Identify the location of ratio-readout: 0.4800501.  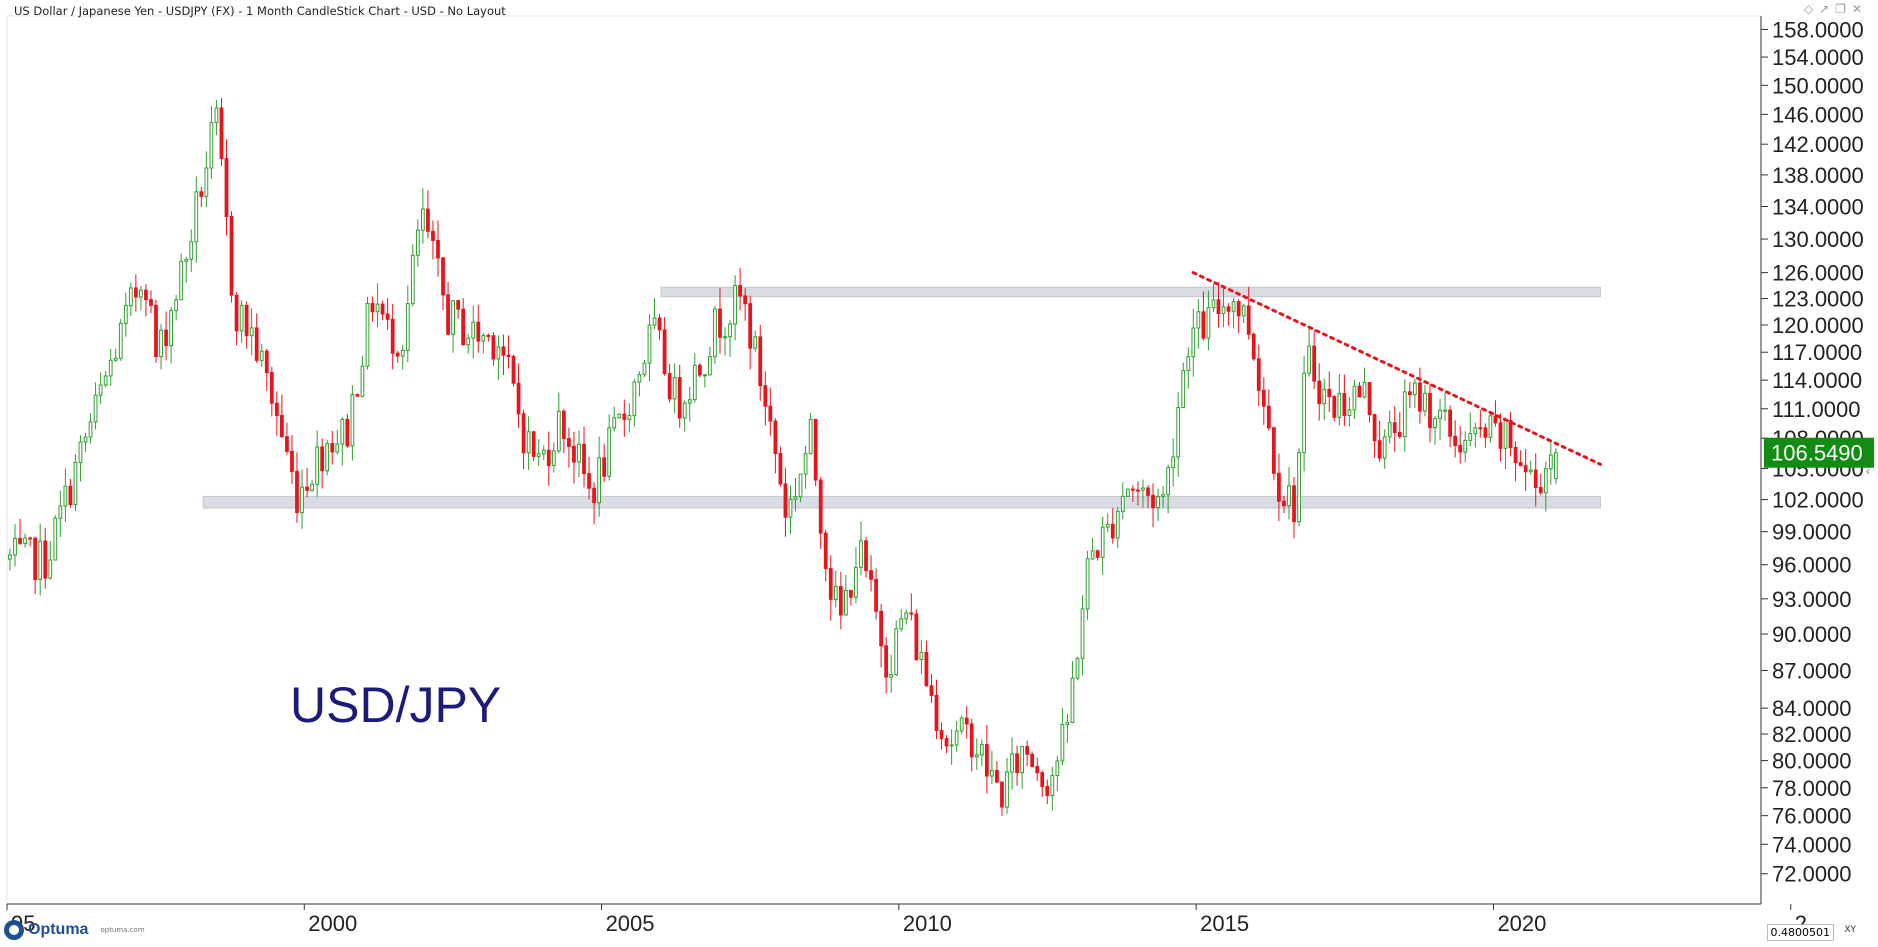
(1800, 932).